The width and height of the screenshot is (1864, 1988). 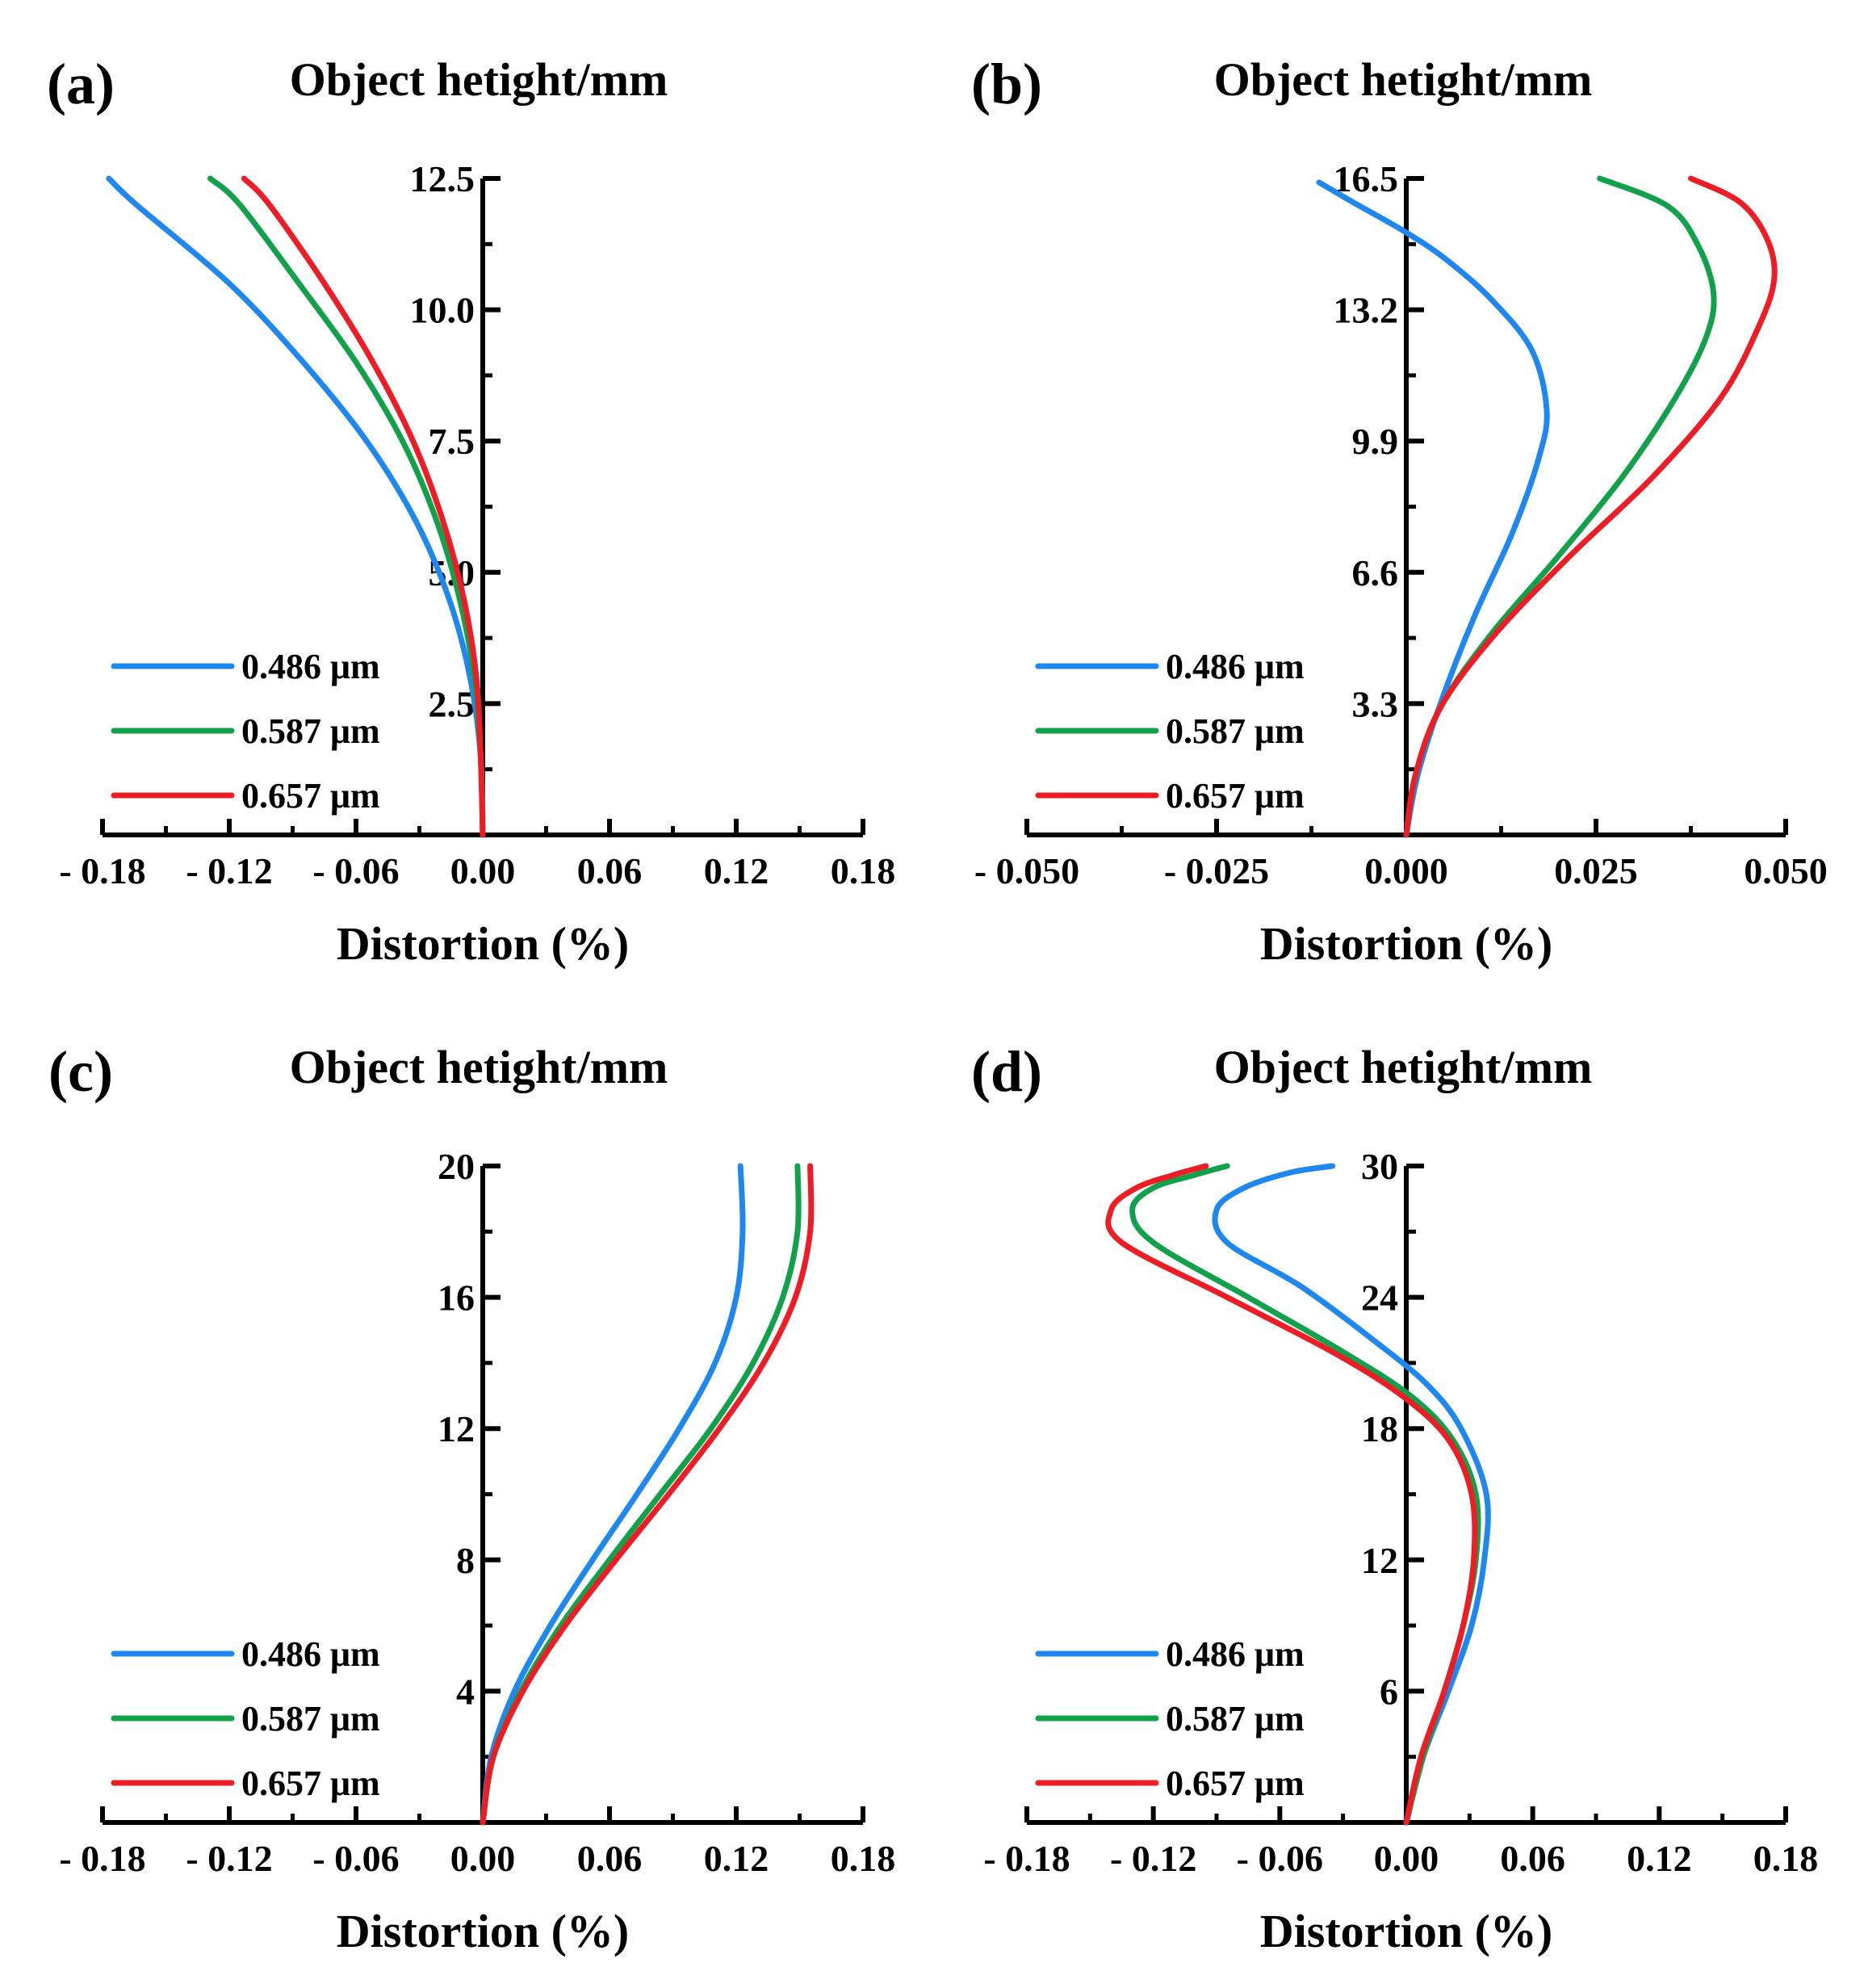 I want to click on y-tick-label: 10.0, so click(x=442, y=310).